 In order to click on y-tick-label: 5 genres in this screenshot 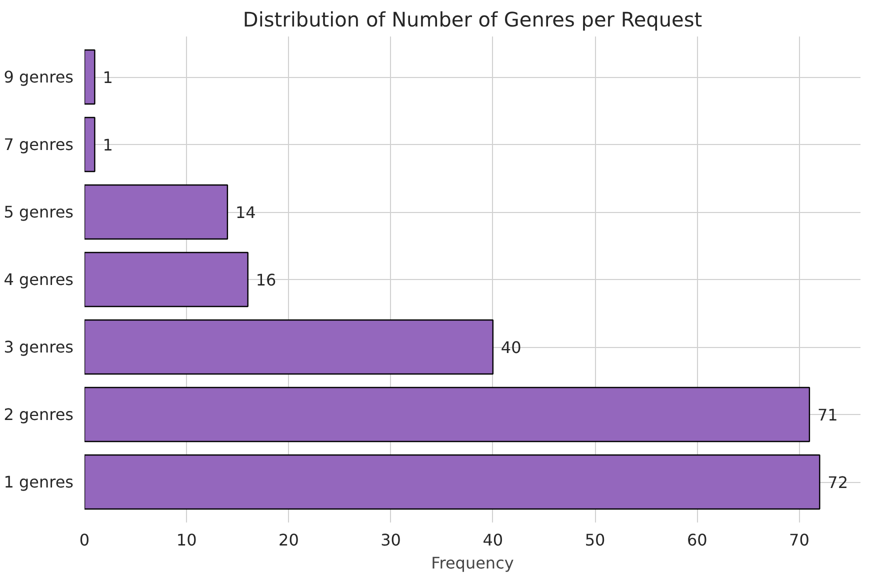, I will do `click(39, 212)`.